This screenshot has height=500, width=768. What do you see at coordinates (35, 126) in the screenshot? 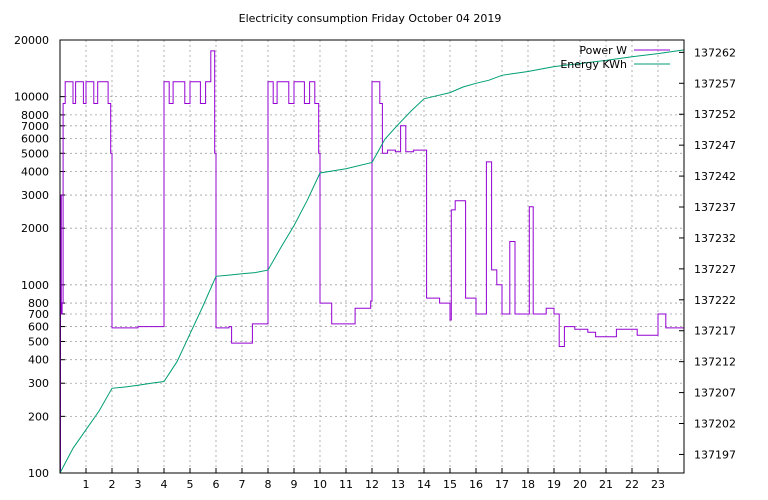
I see `y-left-tick-label: 7000` at bounding box center [35, 126].